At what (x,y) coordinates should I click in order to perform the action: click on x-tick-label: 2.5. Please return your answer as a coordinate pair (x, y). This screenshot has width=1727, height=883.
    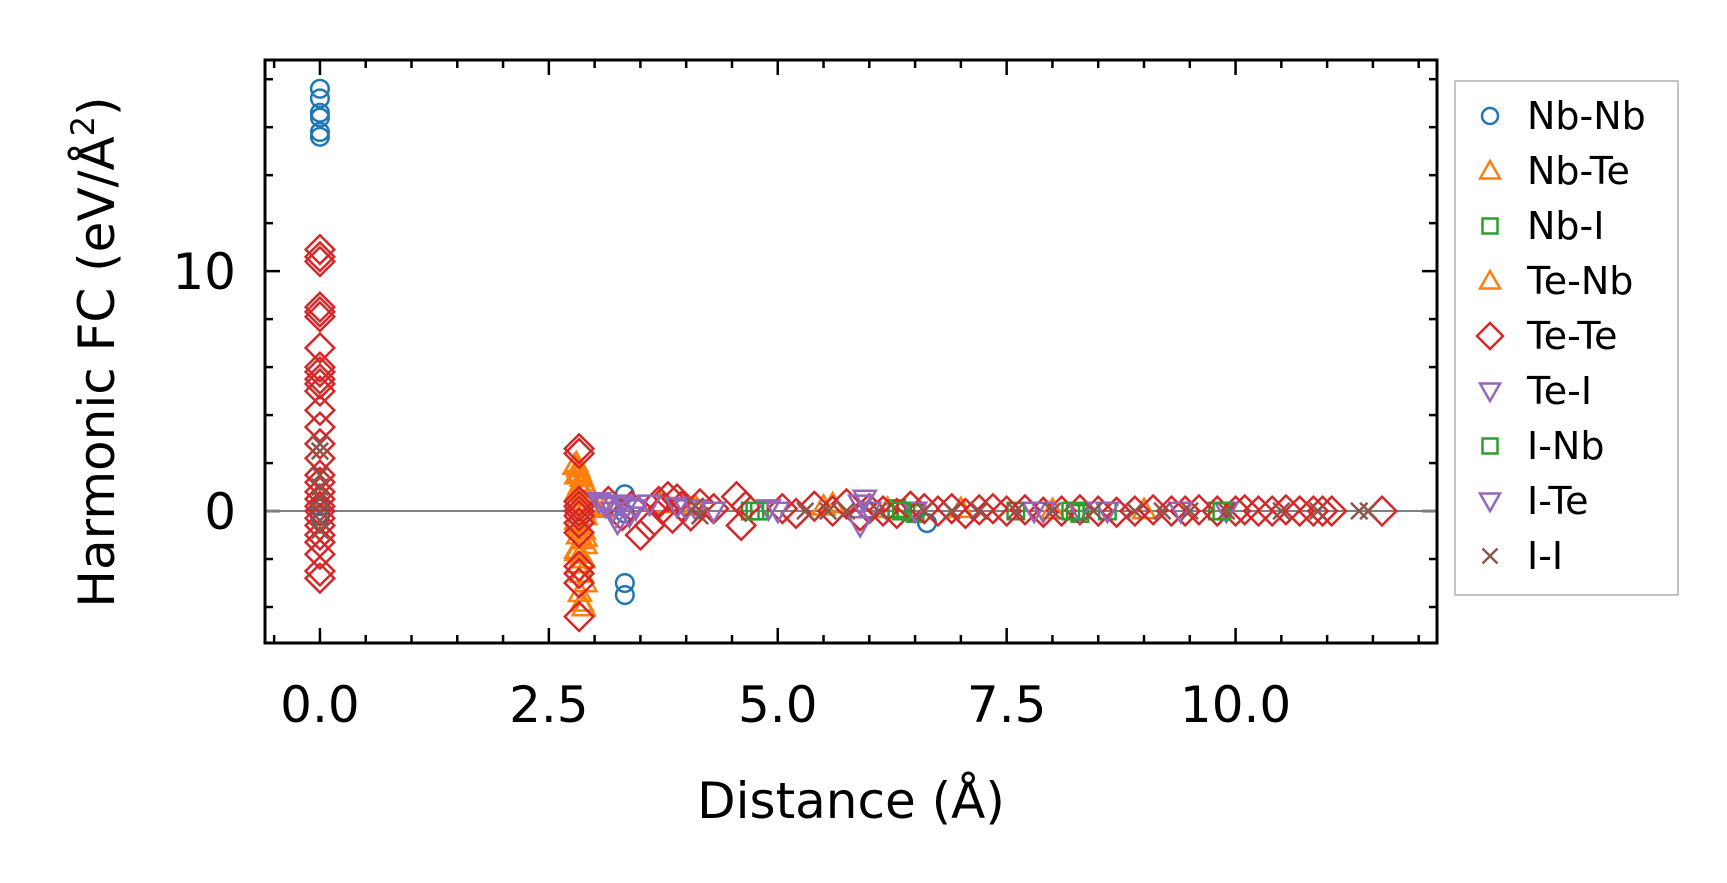
    Looking at the image, I should click on (549, 705).